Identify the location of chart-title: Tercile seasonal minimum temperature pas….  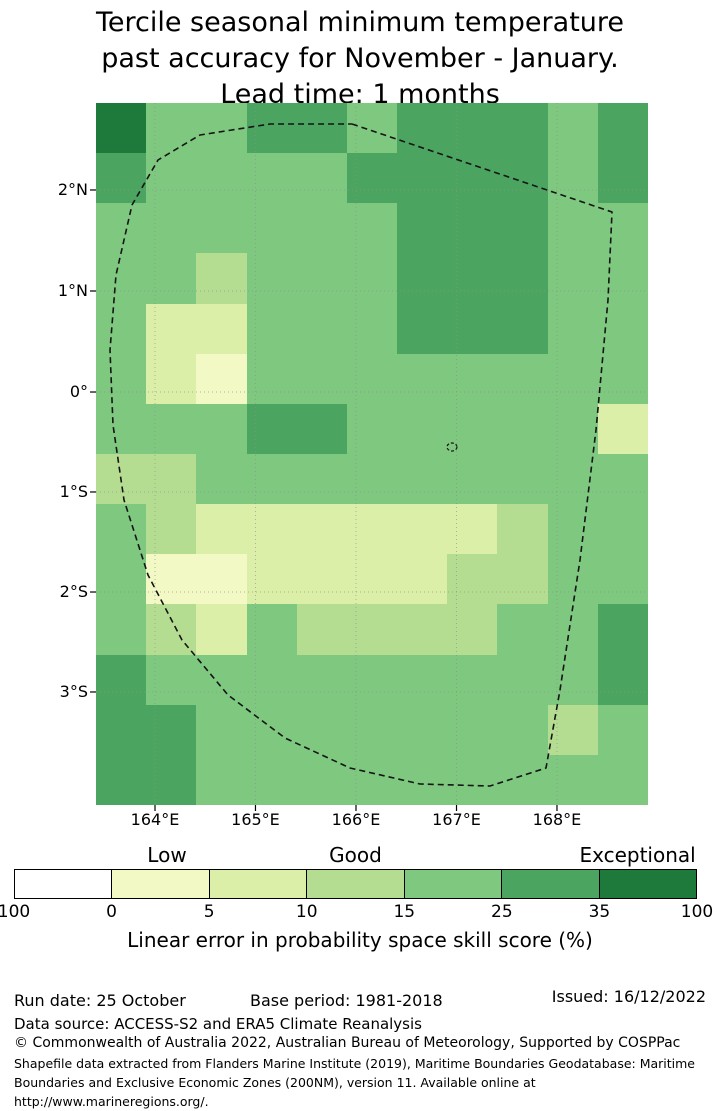
(360, 59).